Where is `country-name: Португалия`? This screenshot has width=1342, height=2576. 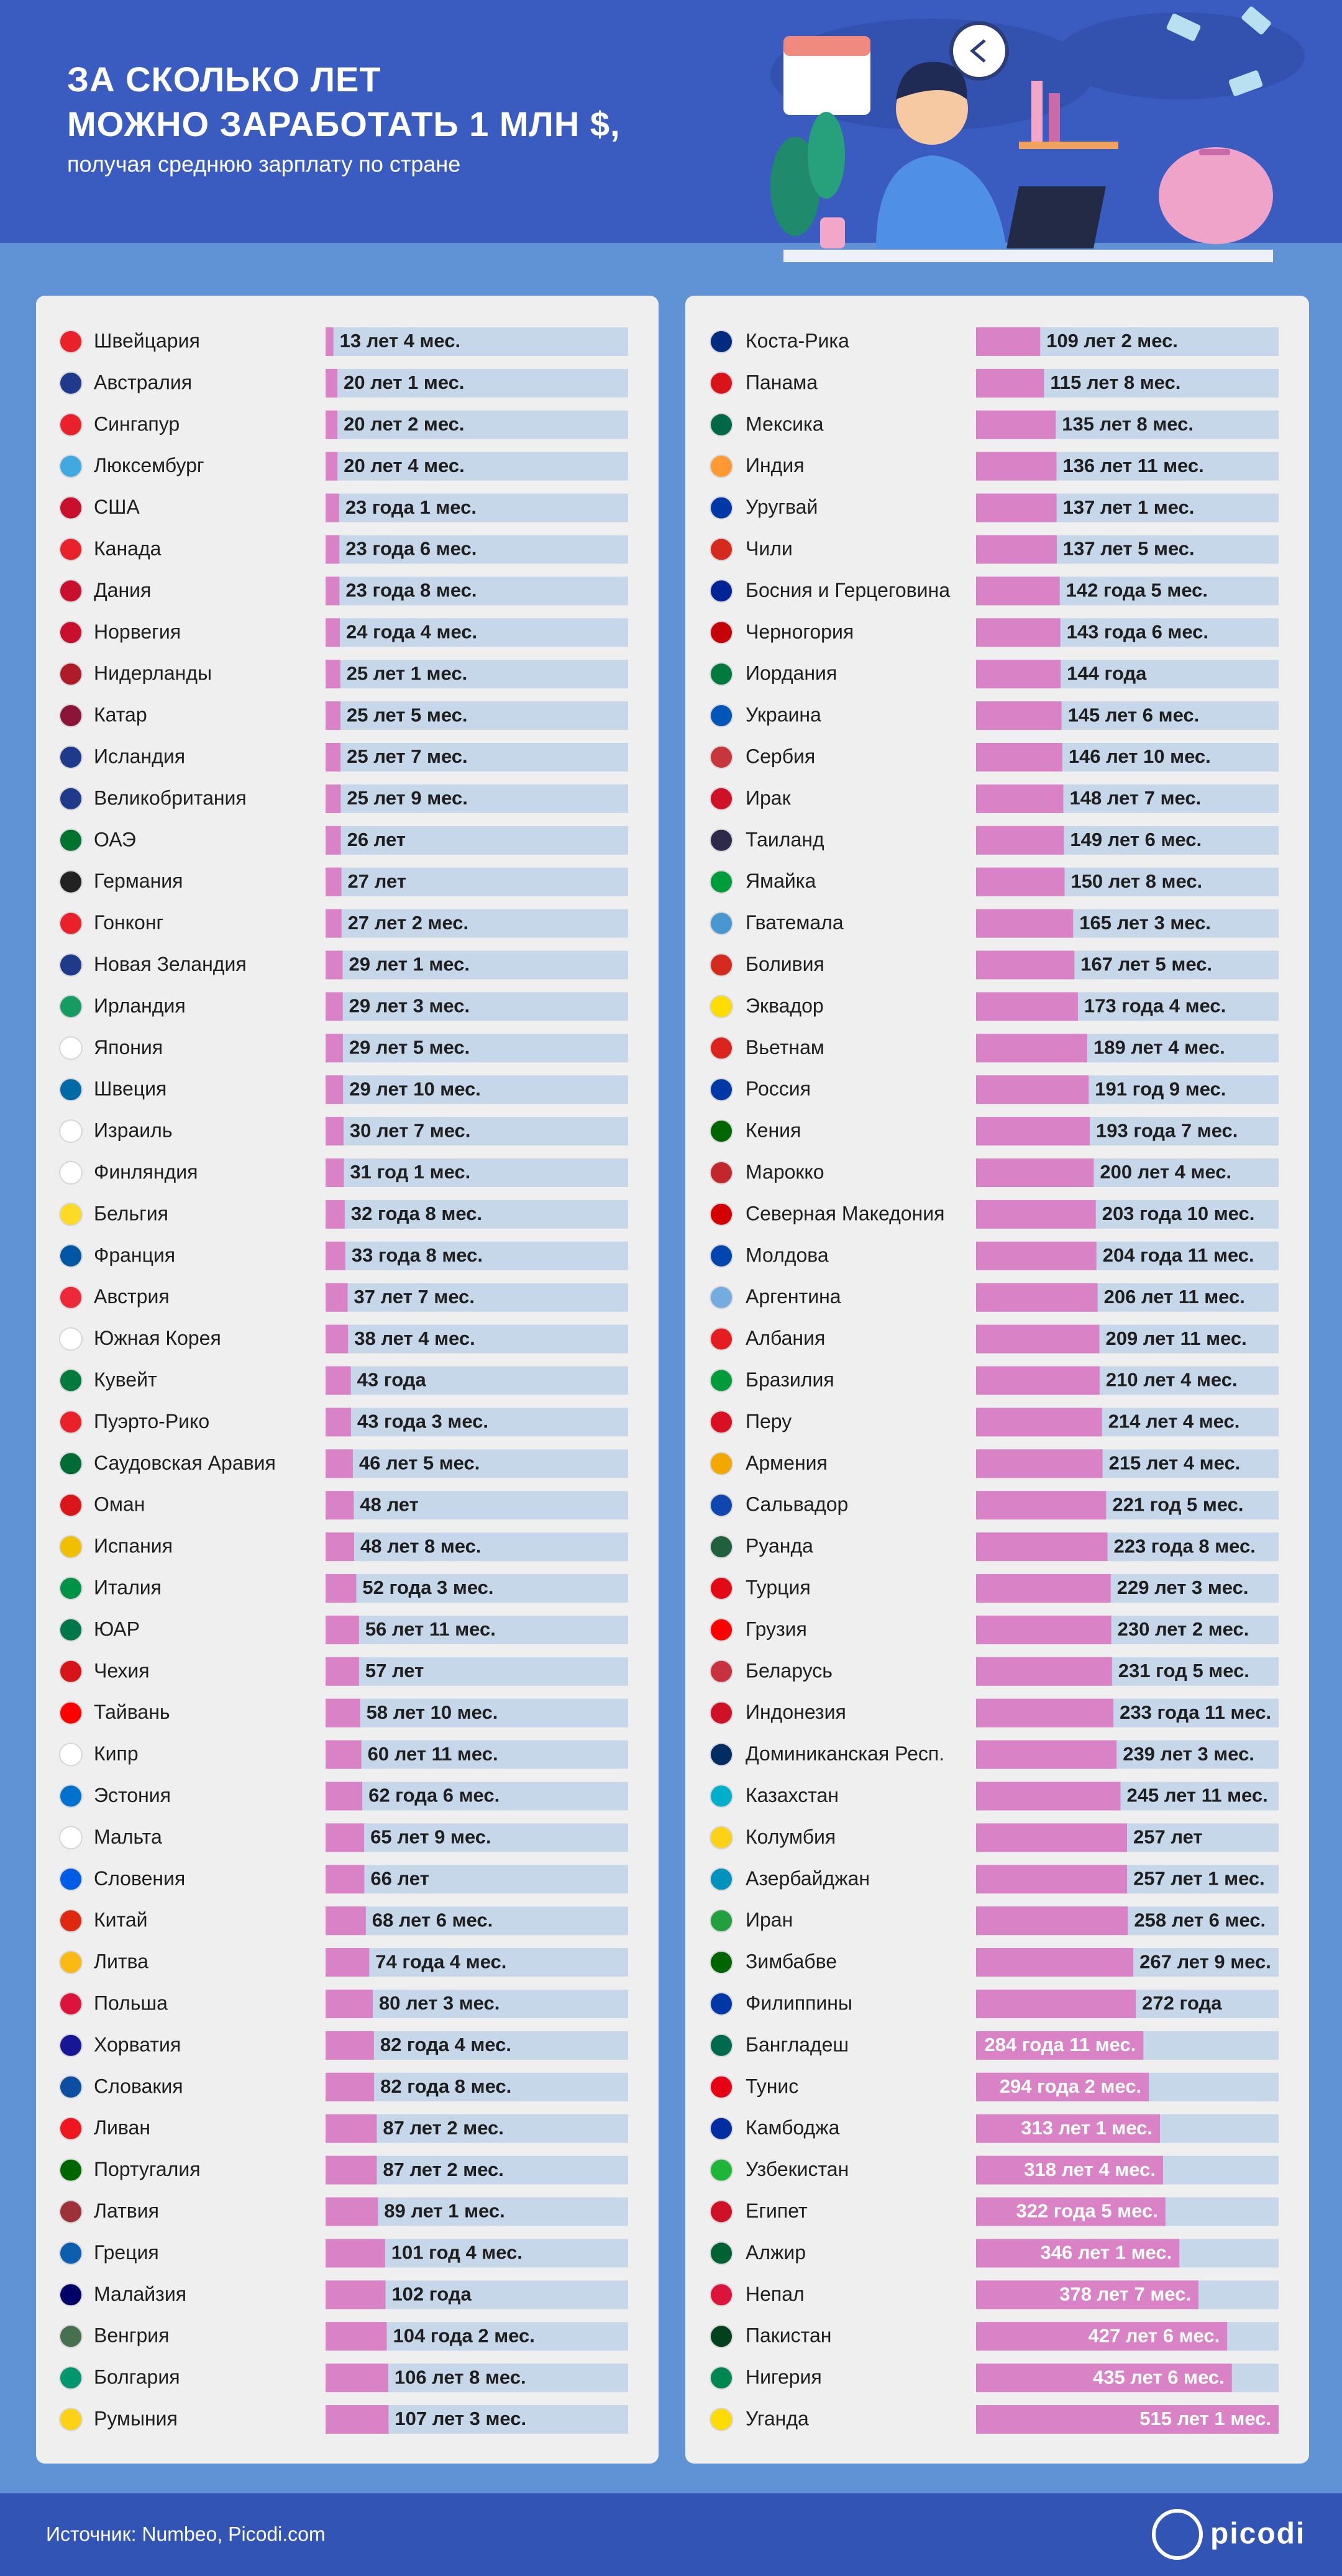 country-name: Португалия is located at coordinates (147, 2169).